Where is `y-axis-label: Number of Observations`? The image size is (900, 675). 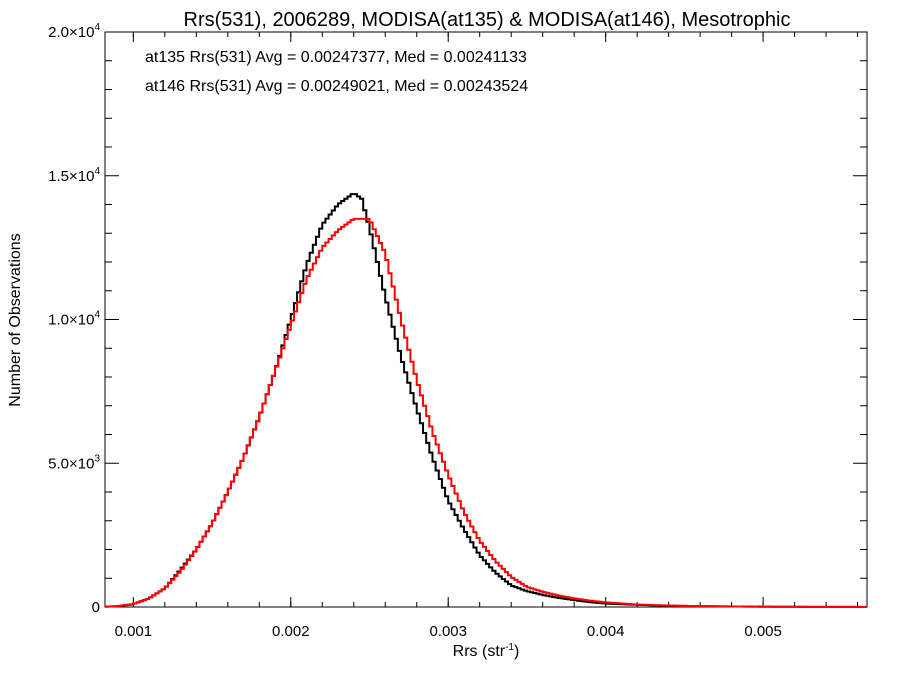
y-axis-label: Number of Observations is located at coordinates (15, 319).